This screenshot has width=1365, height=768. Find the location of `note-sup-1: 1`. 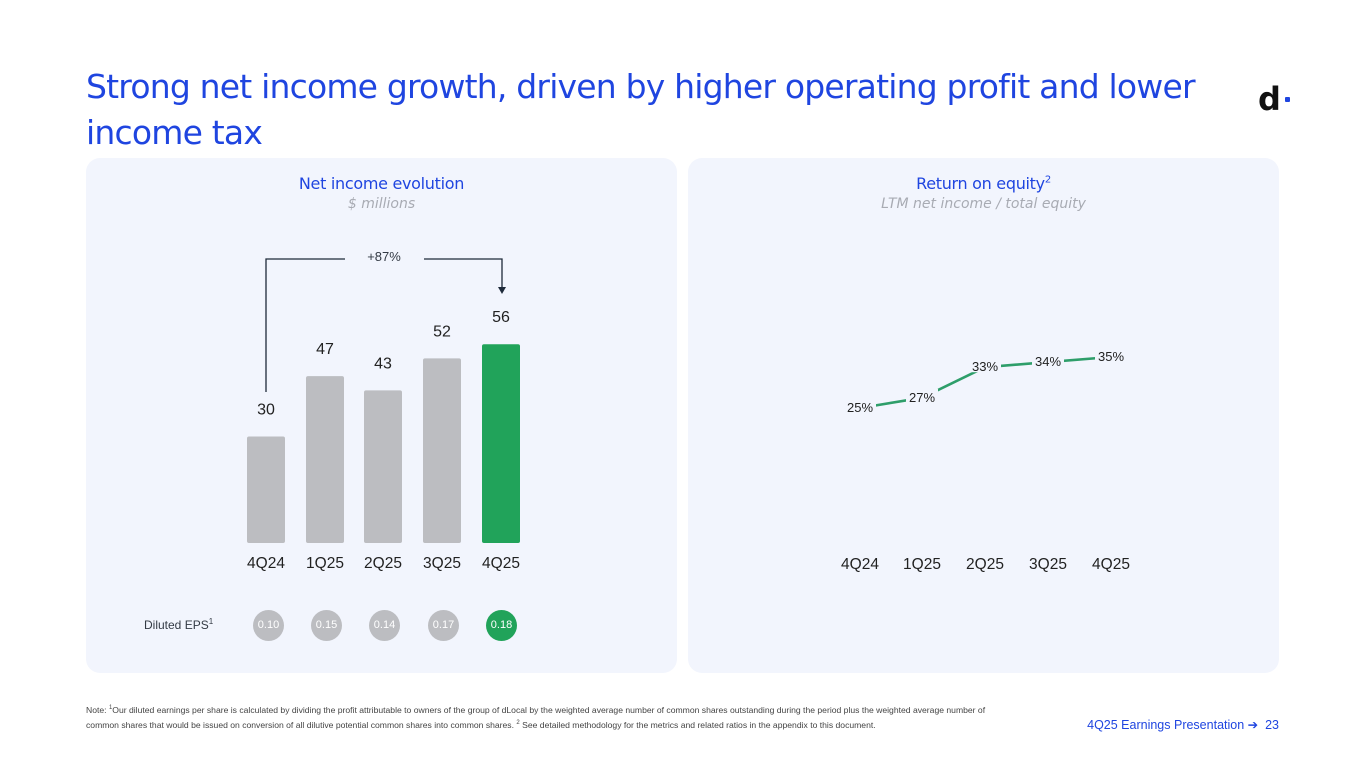

note-sup-1: 1 is located at coordinates (110, 708).